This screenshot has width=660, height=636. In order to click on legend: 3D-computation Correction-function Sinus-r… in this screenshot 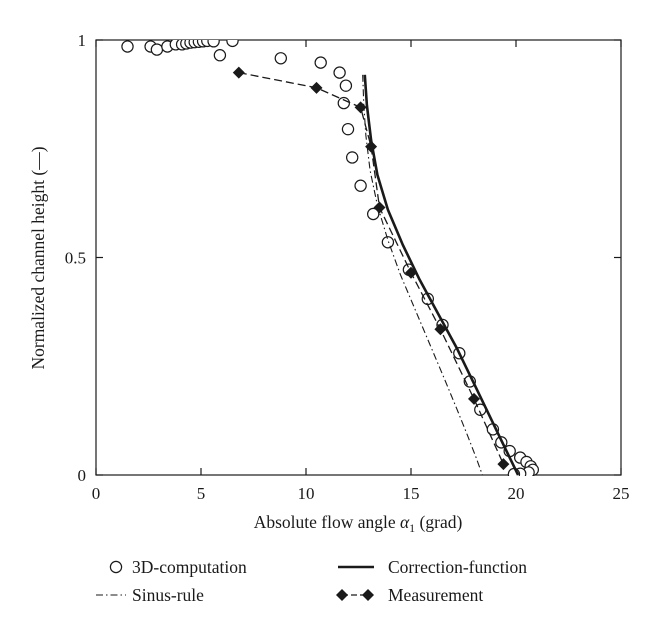, I will do `click(311, 581)`.